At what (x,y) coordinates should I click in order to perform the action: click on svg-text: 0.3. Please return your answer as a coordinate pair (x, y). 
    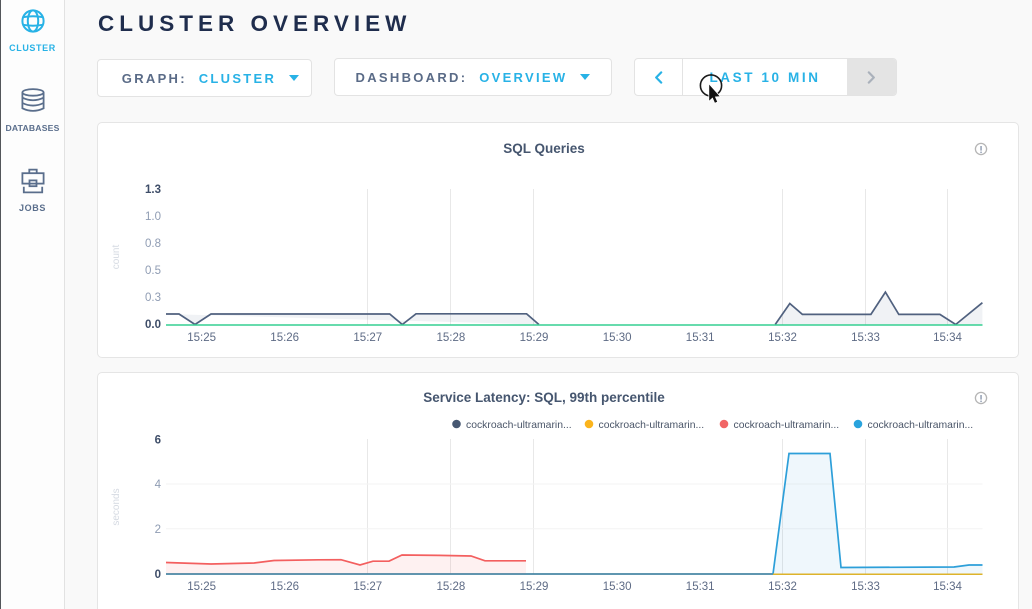
    Looking at the image, I should click on (153, 298).